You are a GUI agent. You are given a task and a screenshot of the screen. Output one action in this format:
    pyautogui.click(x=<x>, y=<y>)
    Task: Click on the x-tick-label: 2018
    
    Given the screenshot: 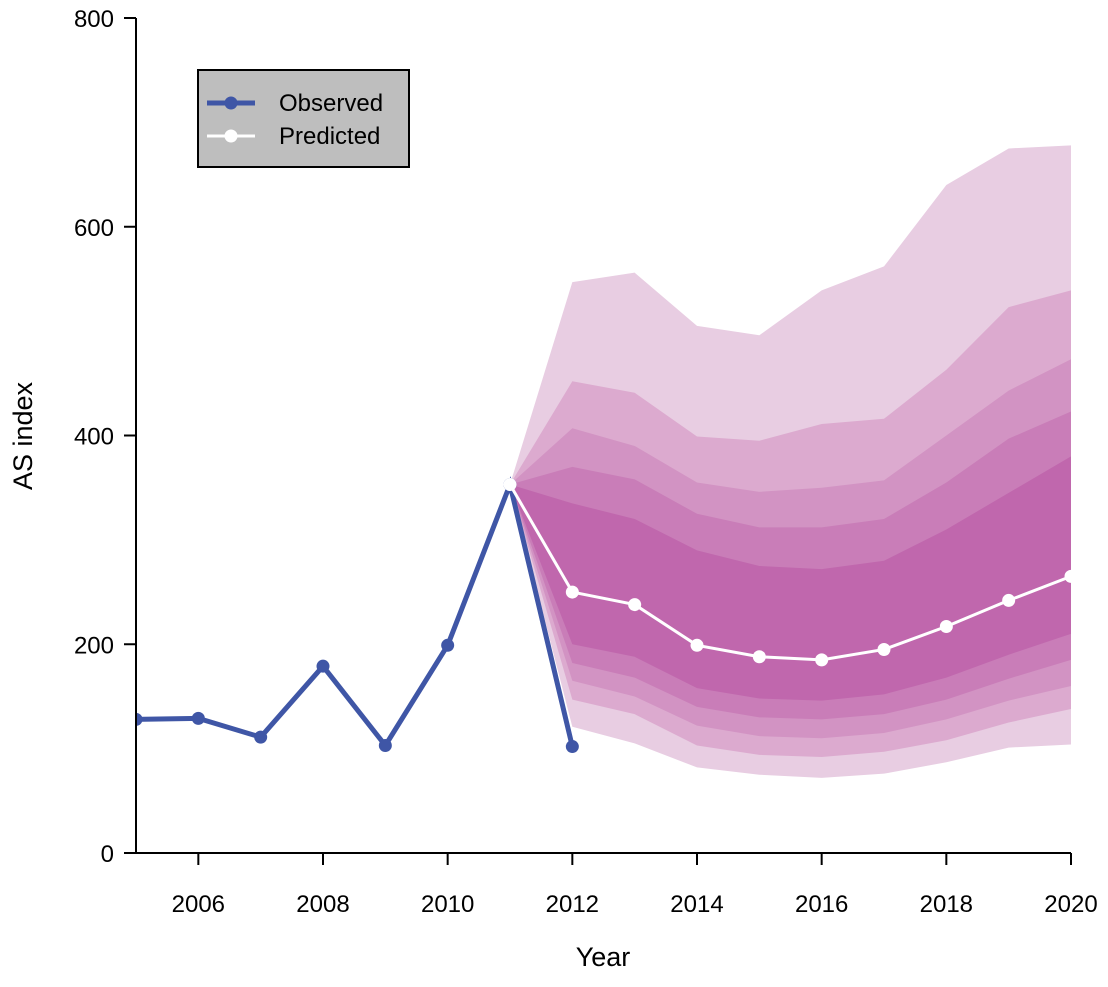 What is the action you would take?
    pyautogui.click(x=946, y=904)
    